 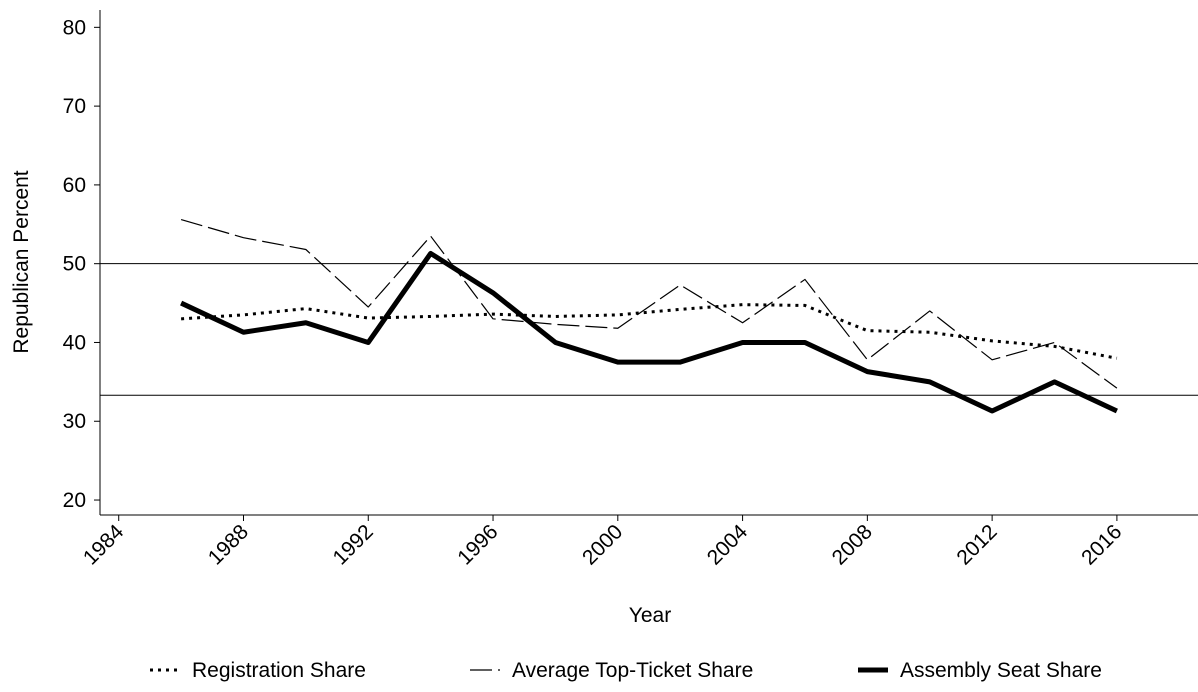 I want to click on y-tick-label: 20, so click(x=74, y=500).